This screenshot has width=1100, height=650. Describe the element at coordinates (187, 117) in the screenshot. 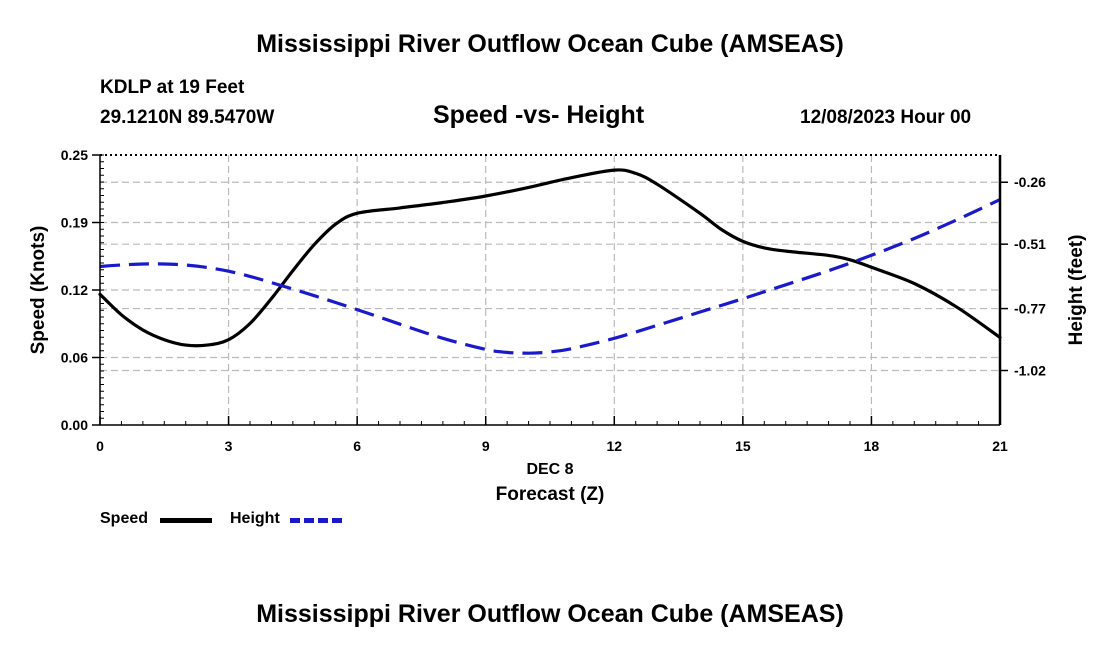

I see `coordinates-label: 29.1210N 89.5470W` at that location.